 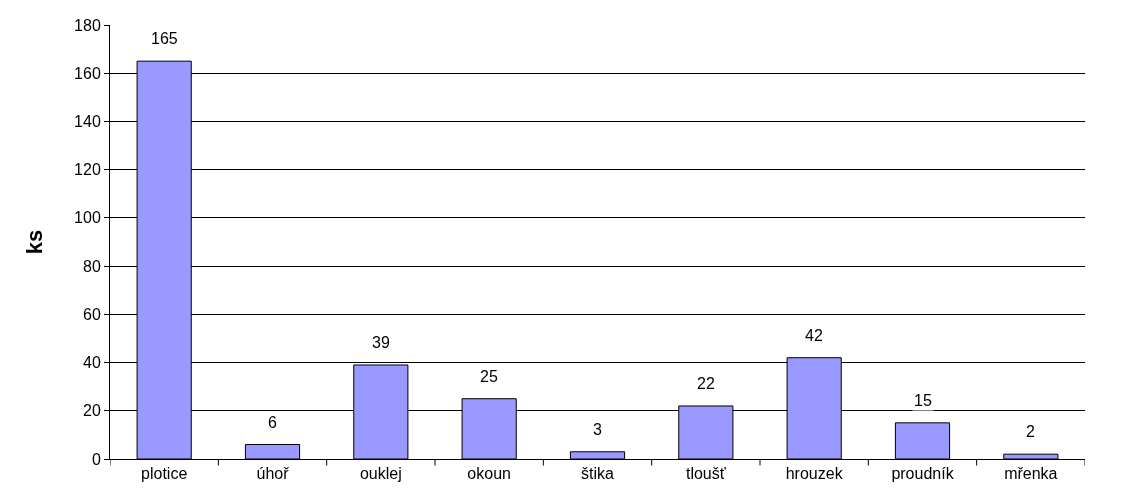 What do you see at coordinates (87, 25) in the screenshot?
I see `y-tick-label: 180` at bounding box center [87, 25].